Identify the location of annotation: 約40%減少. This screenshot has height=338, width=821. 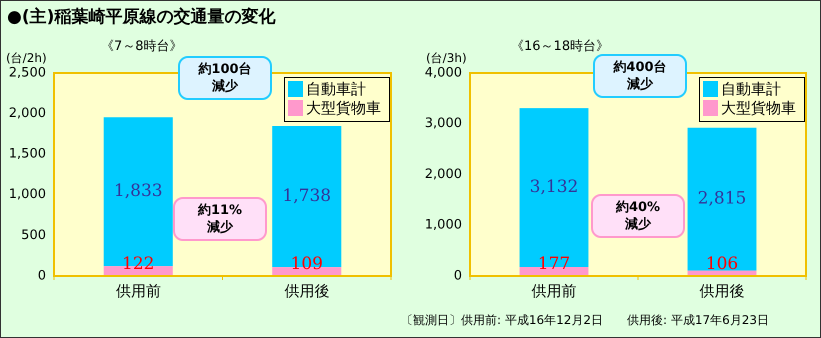
(638, 216).